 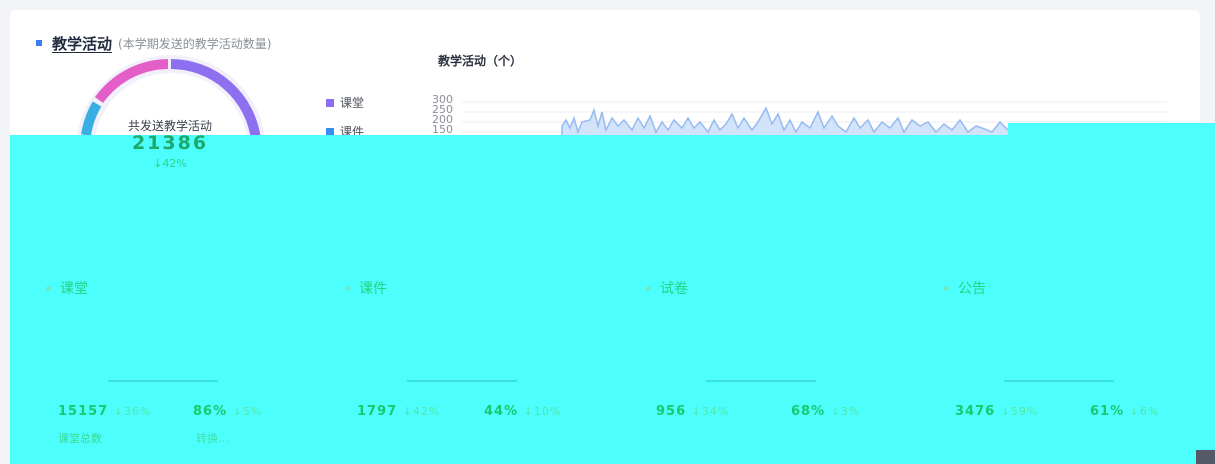 I want to click on stat-percent: 86% ↓5%, so click(x=227, y=411).